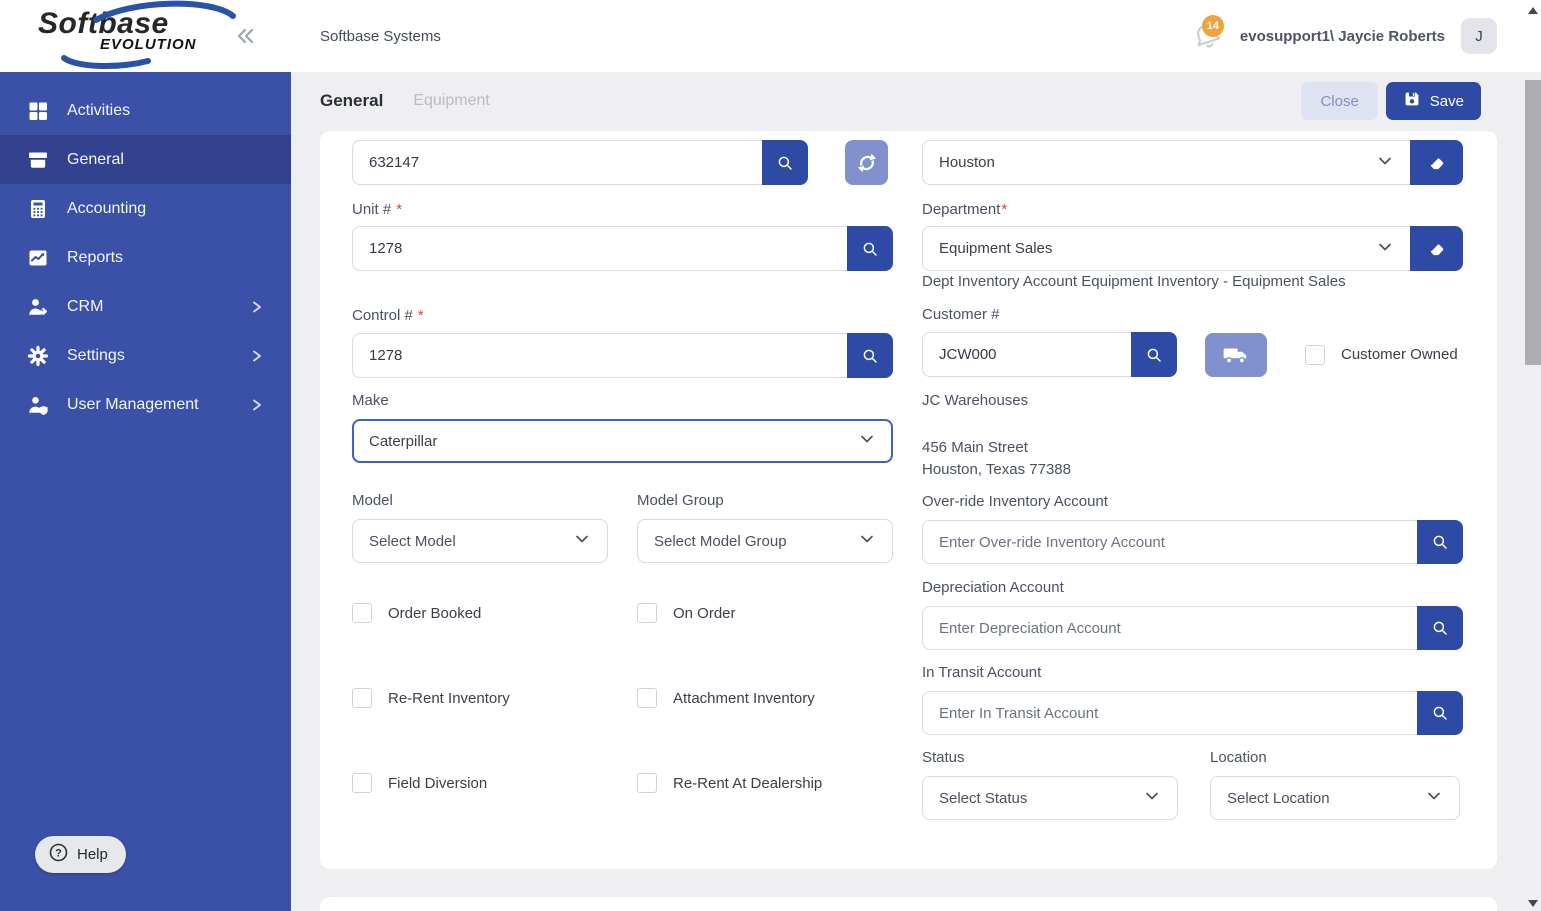  I want to click on customer-address: 456 Main Street Houston, Texas 77388, so click(1192, 459).